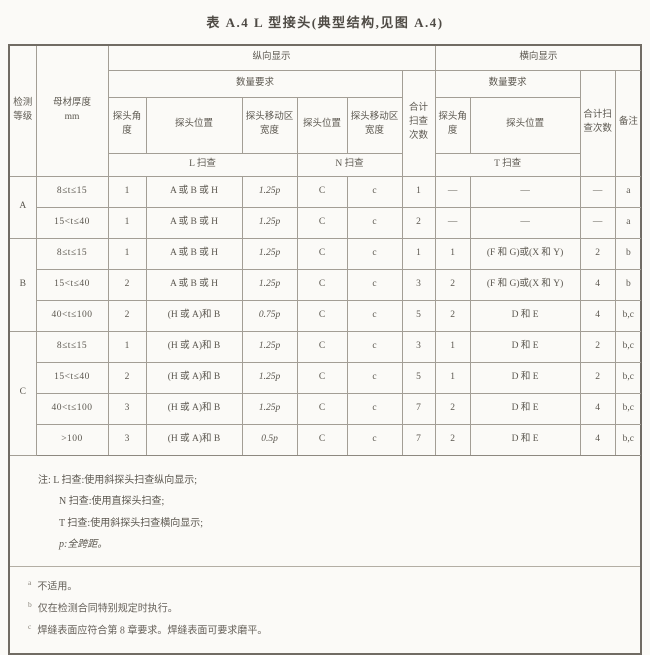  I want to click on footnote-a: a 不适用。, so click(334, 586).